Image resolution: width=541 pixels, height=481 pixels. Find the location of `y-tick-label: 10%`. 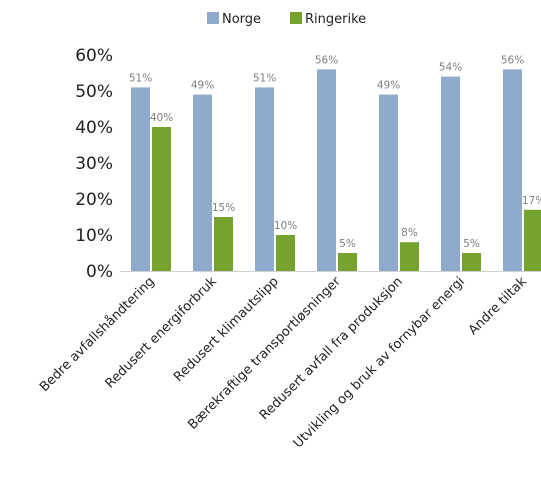

y-tick-label: 10% is located at coordinates (94, 236).